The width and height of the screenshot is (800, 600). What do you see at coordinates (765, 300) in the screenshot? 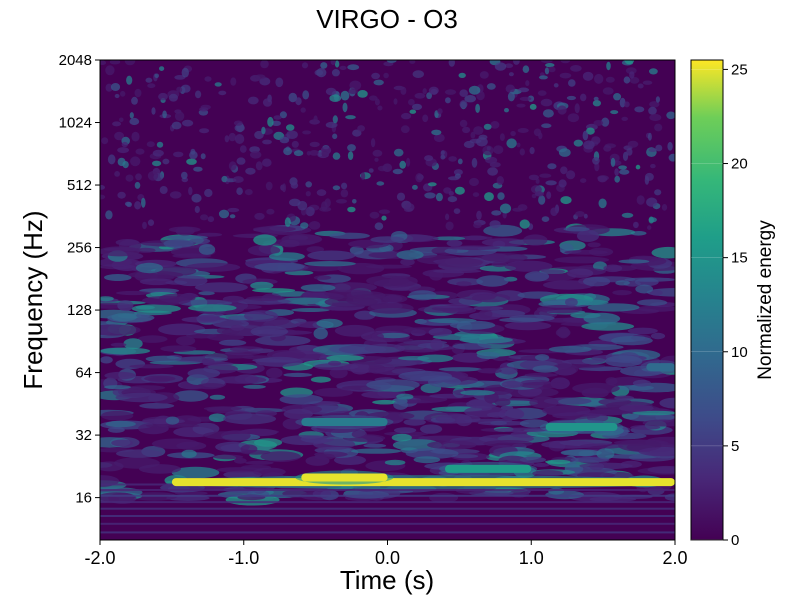
I see `colorbar-label: Normalized energy` at bounding box center [765, 300].